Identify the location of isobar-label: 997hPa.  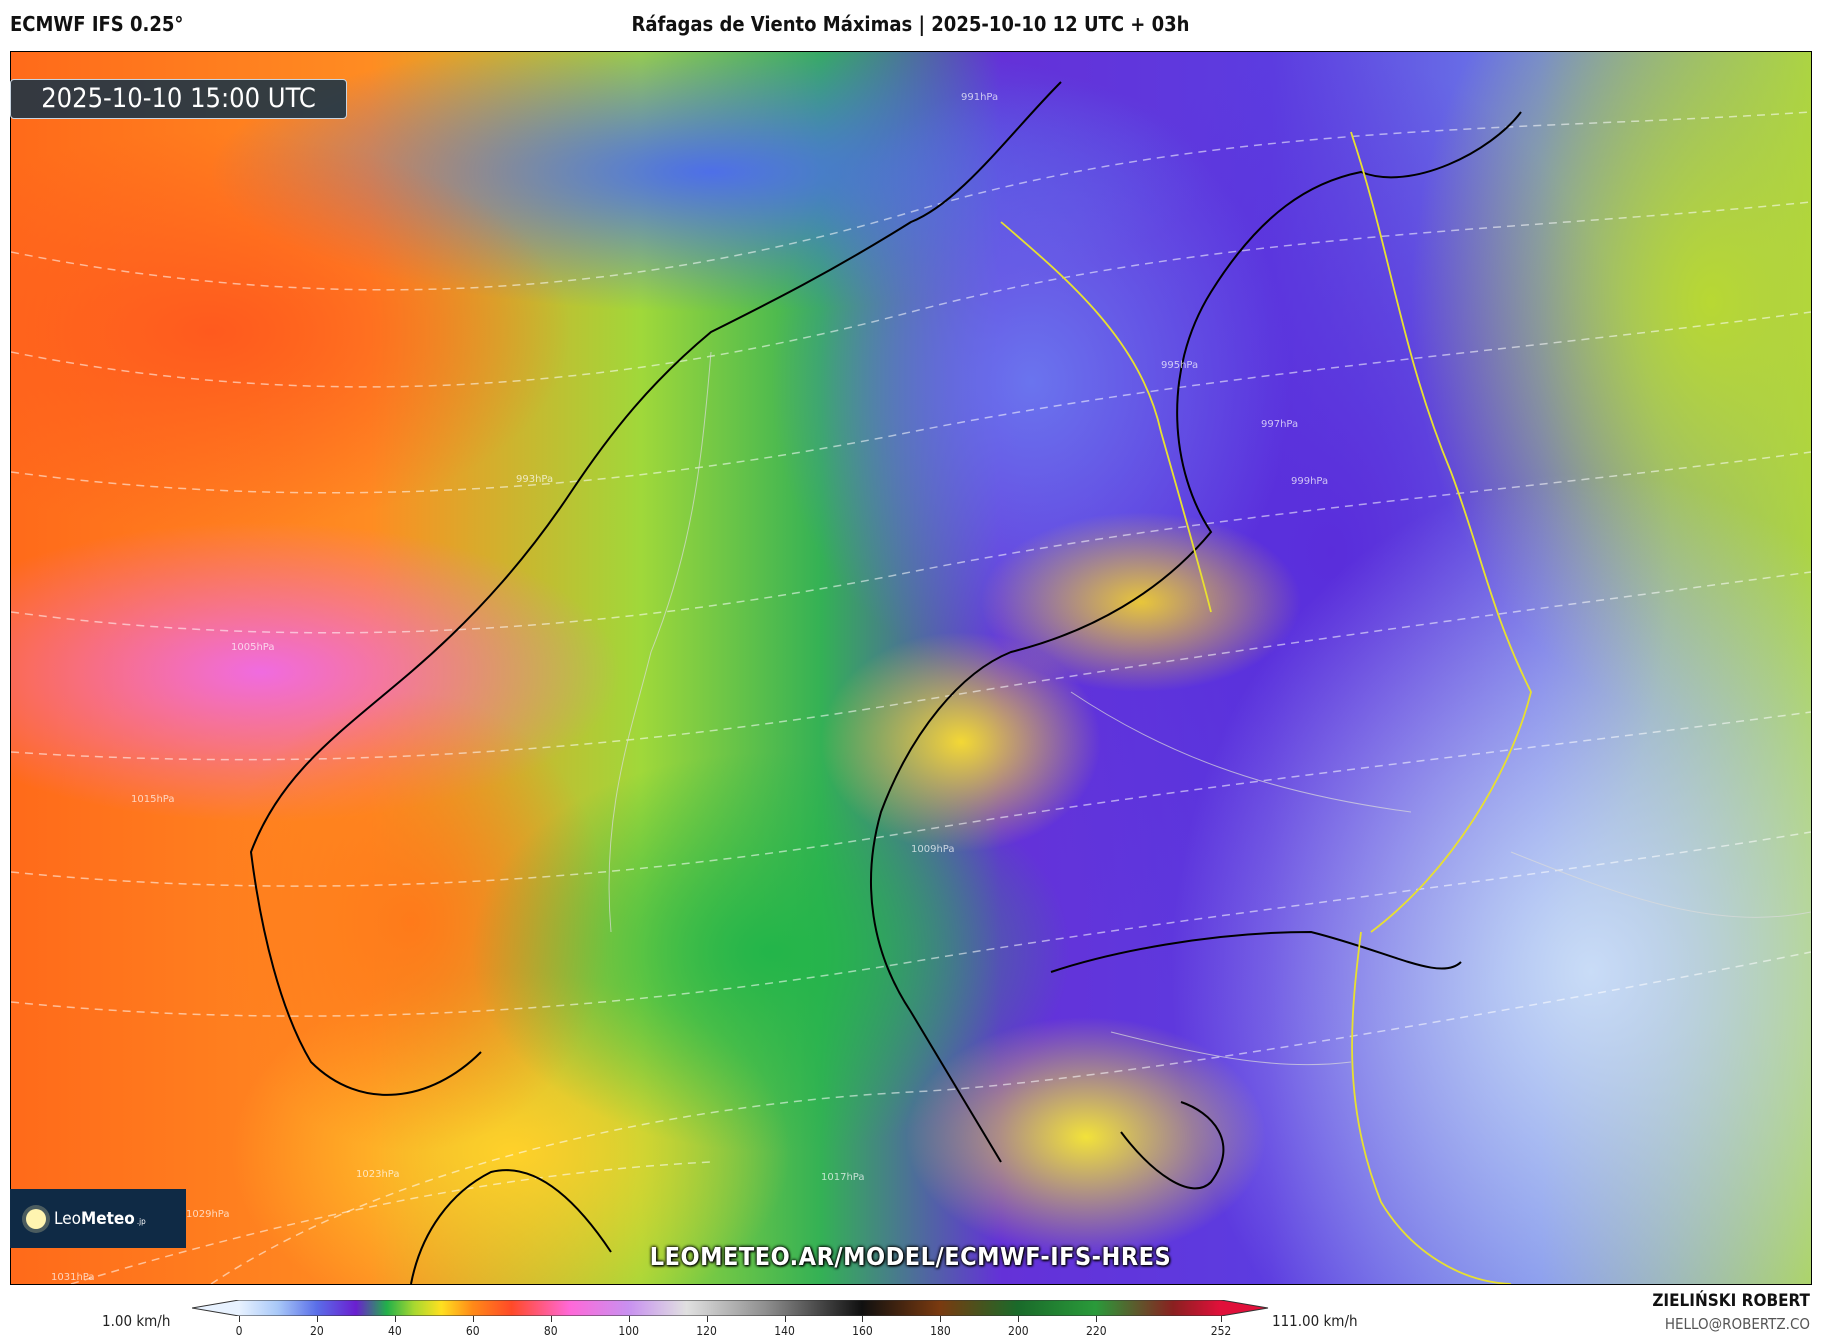
(1279, 424).